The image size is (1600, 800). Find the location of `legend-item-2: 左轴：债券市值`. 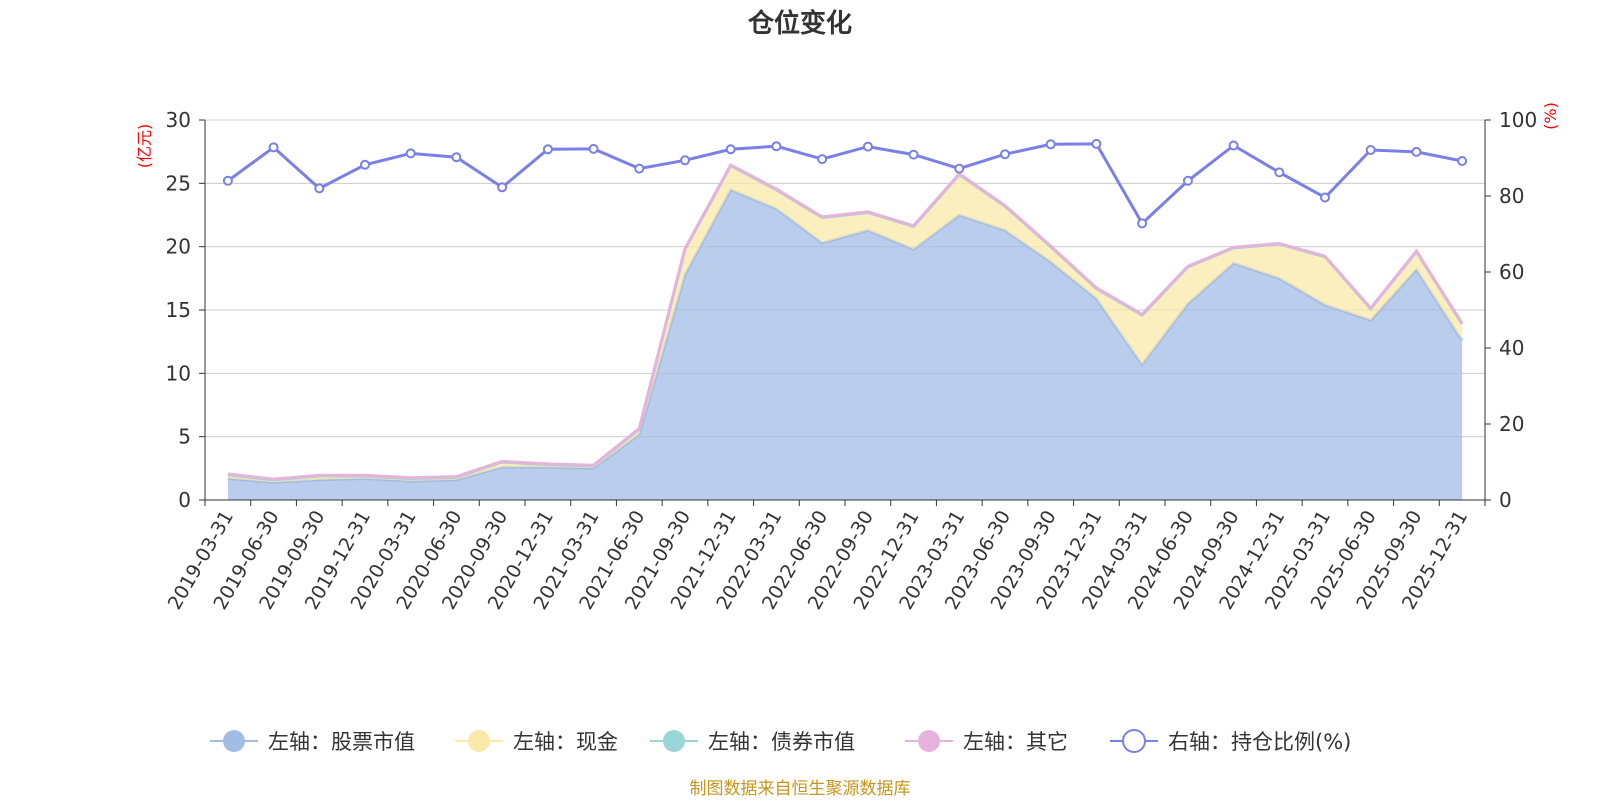

legend-item-2: 左轴：债券市值 is located at coordinates (752, 742).